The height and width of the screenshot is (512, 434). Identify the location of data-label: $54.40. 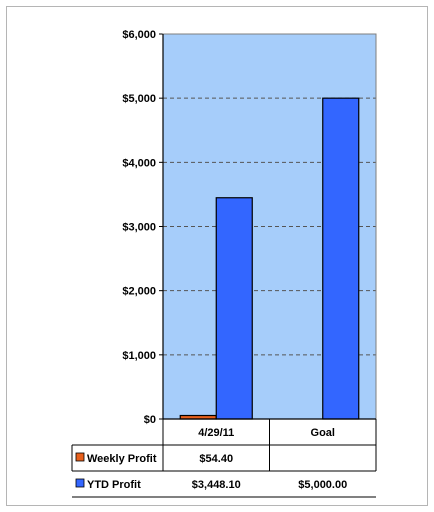
(216, 459).